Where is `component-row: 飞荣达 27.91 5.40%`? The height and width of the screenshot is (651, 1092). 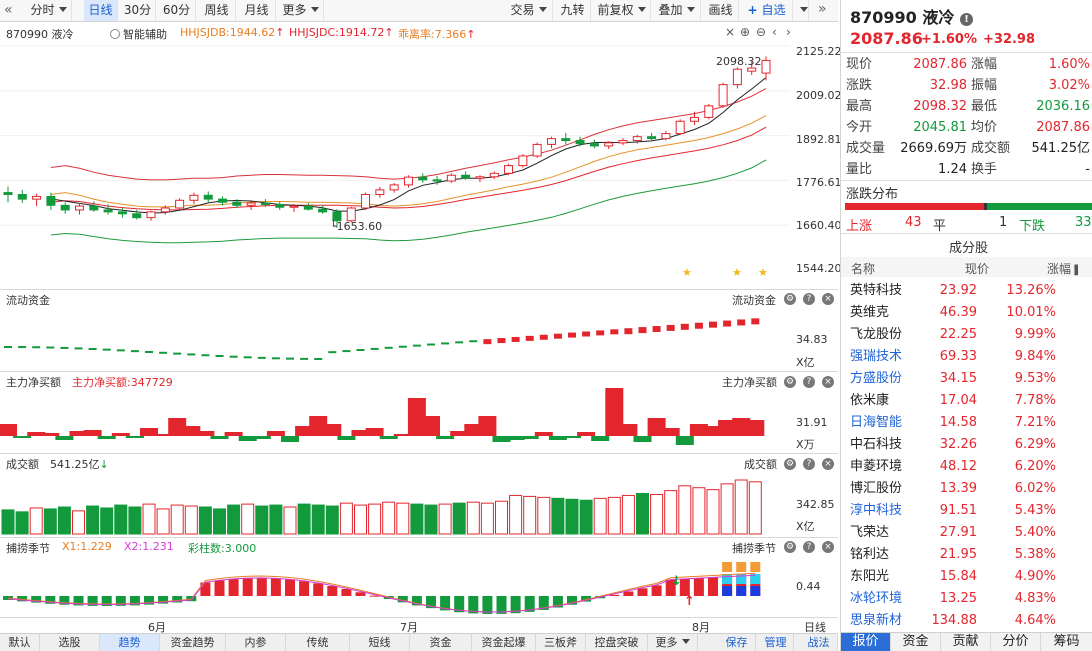
component-row: 飞荣达 27.91 5.40% is located at coordinates (966, 533).